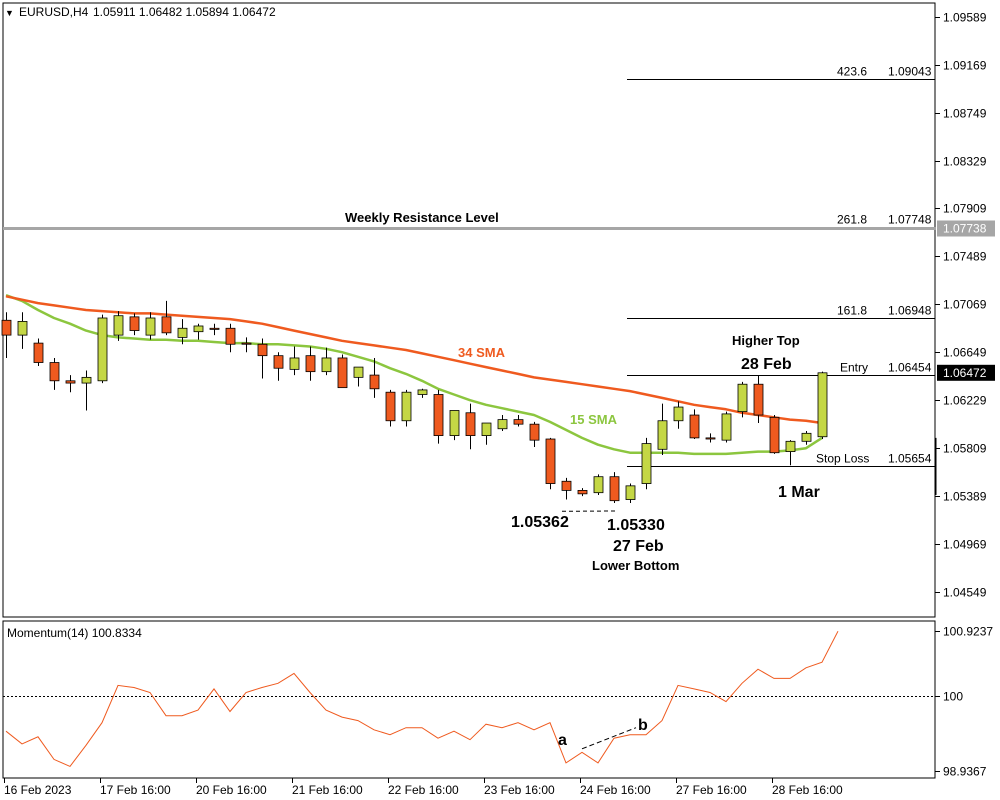 This screenshot has width=1000, height=800. What do you see at coordinates (910, 368) in the screenshot?
I see `level-price-3: 1.06454` at bounding box center [910, 368].